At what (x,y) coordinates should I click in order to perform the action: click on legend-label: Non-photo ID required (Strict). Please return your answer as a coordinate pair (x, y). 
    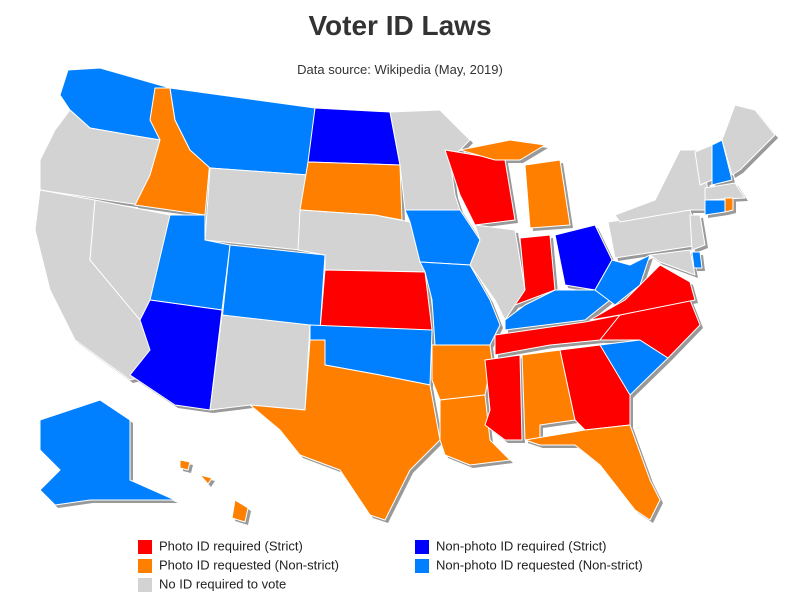
    Looking at the image, I should click on (521, 545).